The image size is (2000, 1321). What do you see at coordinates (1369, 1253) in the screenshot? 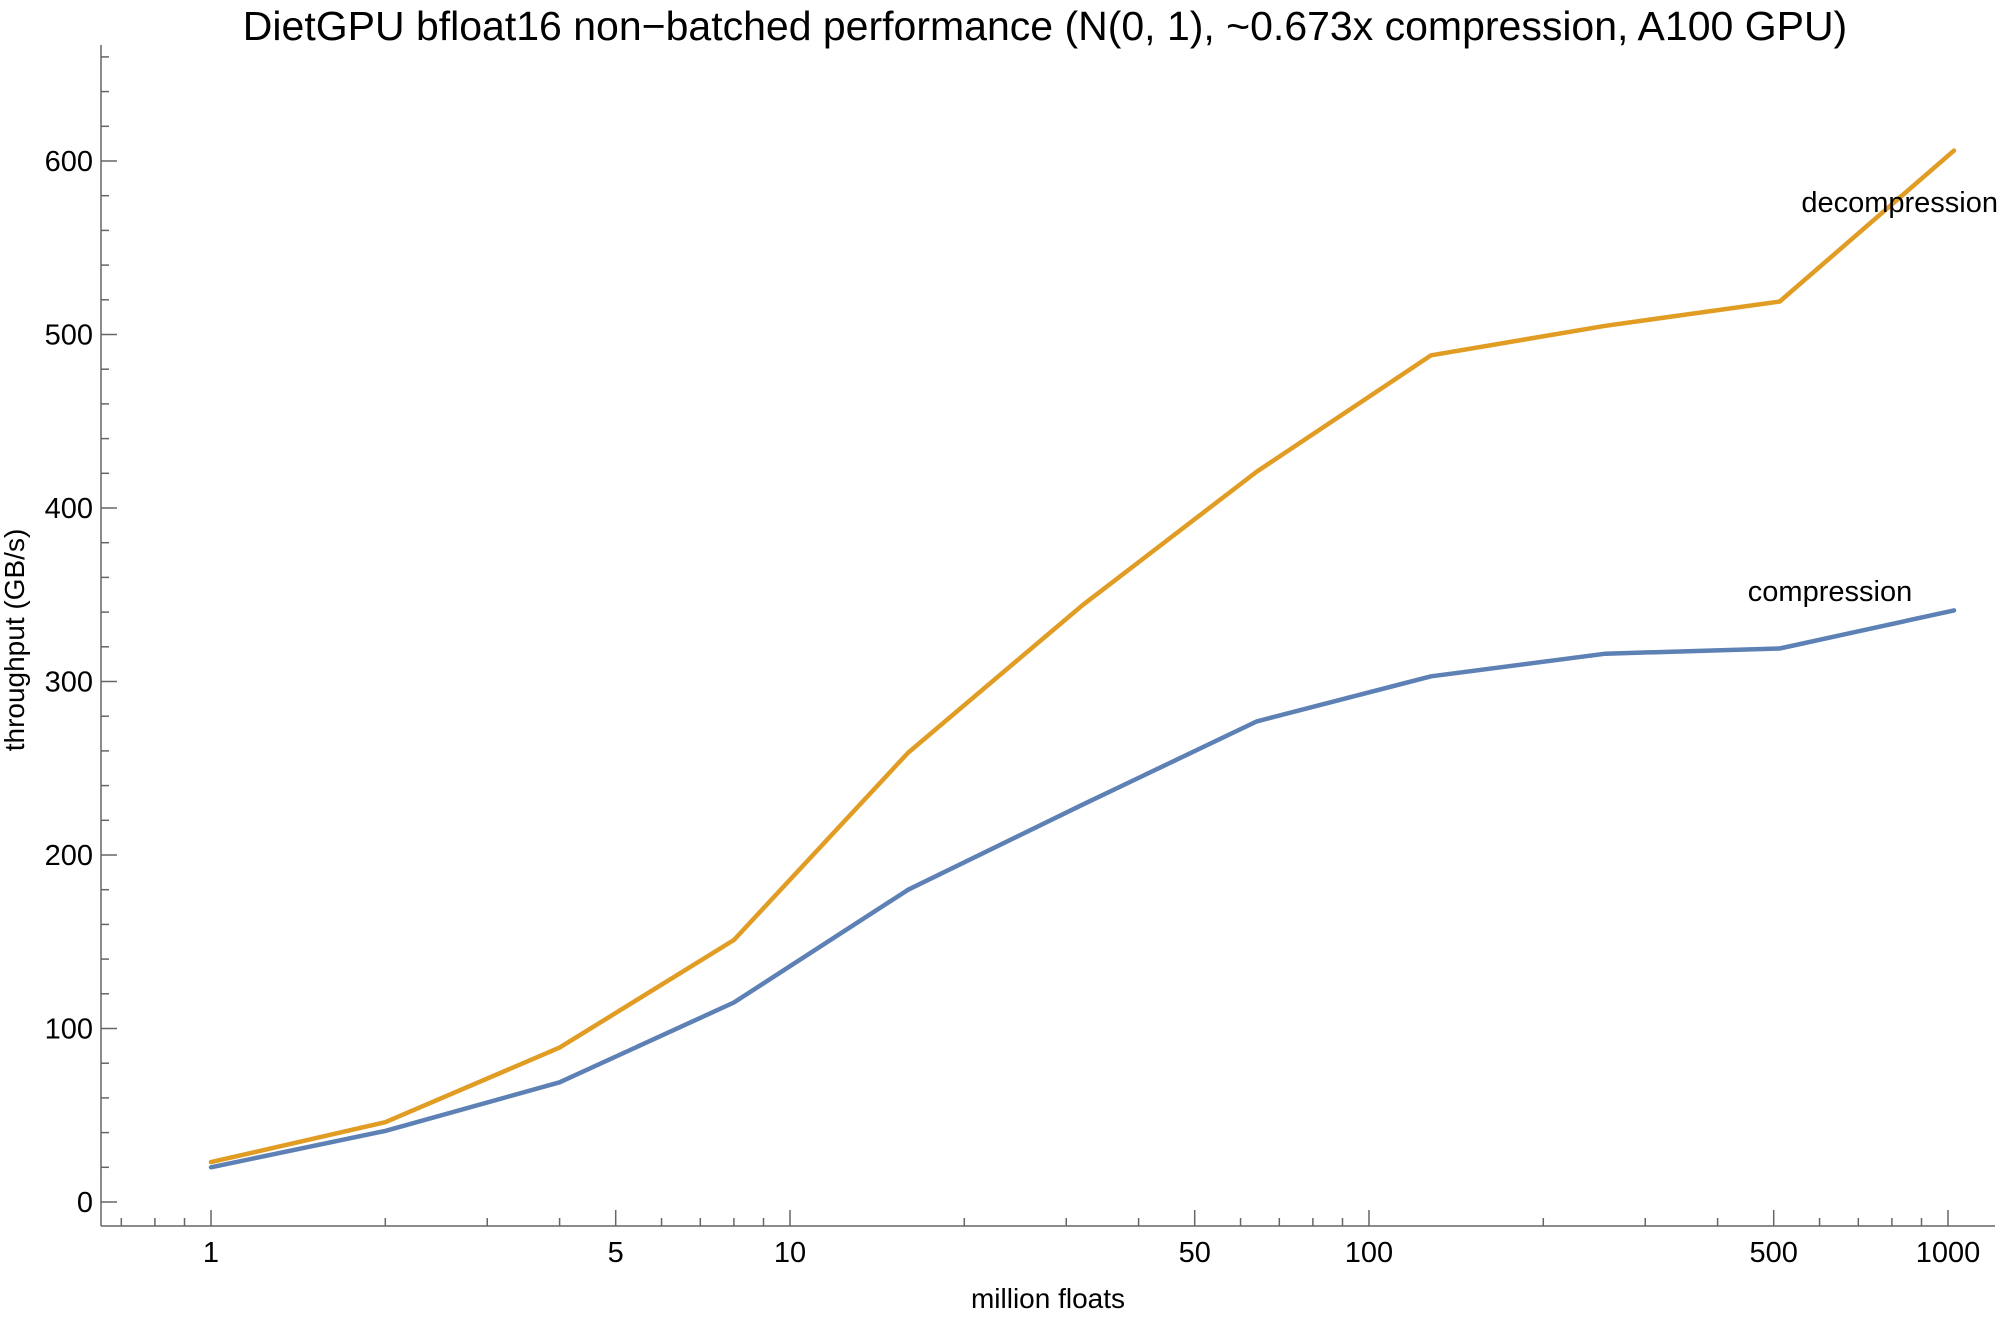
I see `x-tick-label: 100` at bounding box center [1369, 1253].